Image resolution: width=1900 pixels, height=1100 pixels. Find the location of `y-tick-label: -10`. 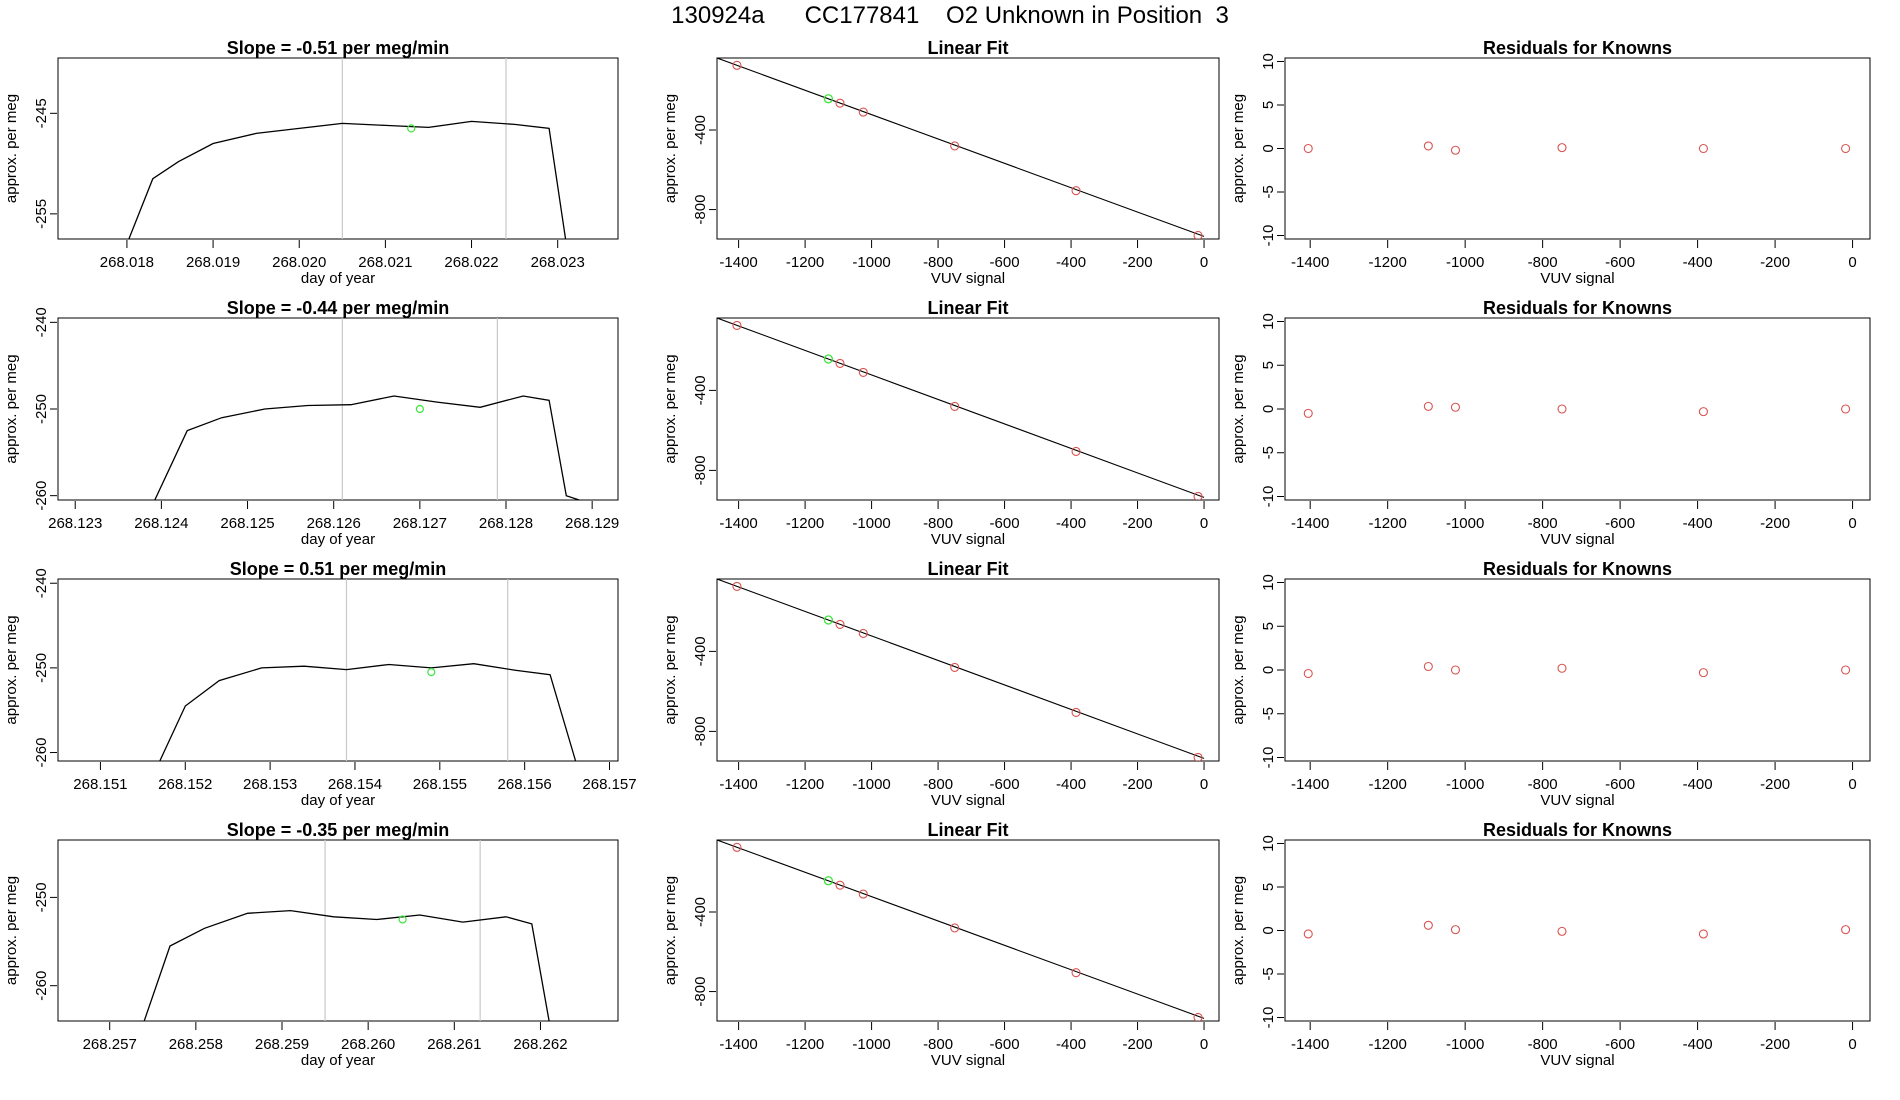

y-tick-label: -10 is located at coordinates (1268, 236).